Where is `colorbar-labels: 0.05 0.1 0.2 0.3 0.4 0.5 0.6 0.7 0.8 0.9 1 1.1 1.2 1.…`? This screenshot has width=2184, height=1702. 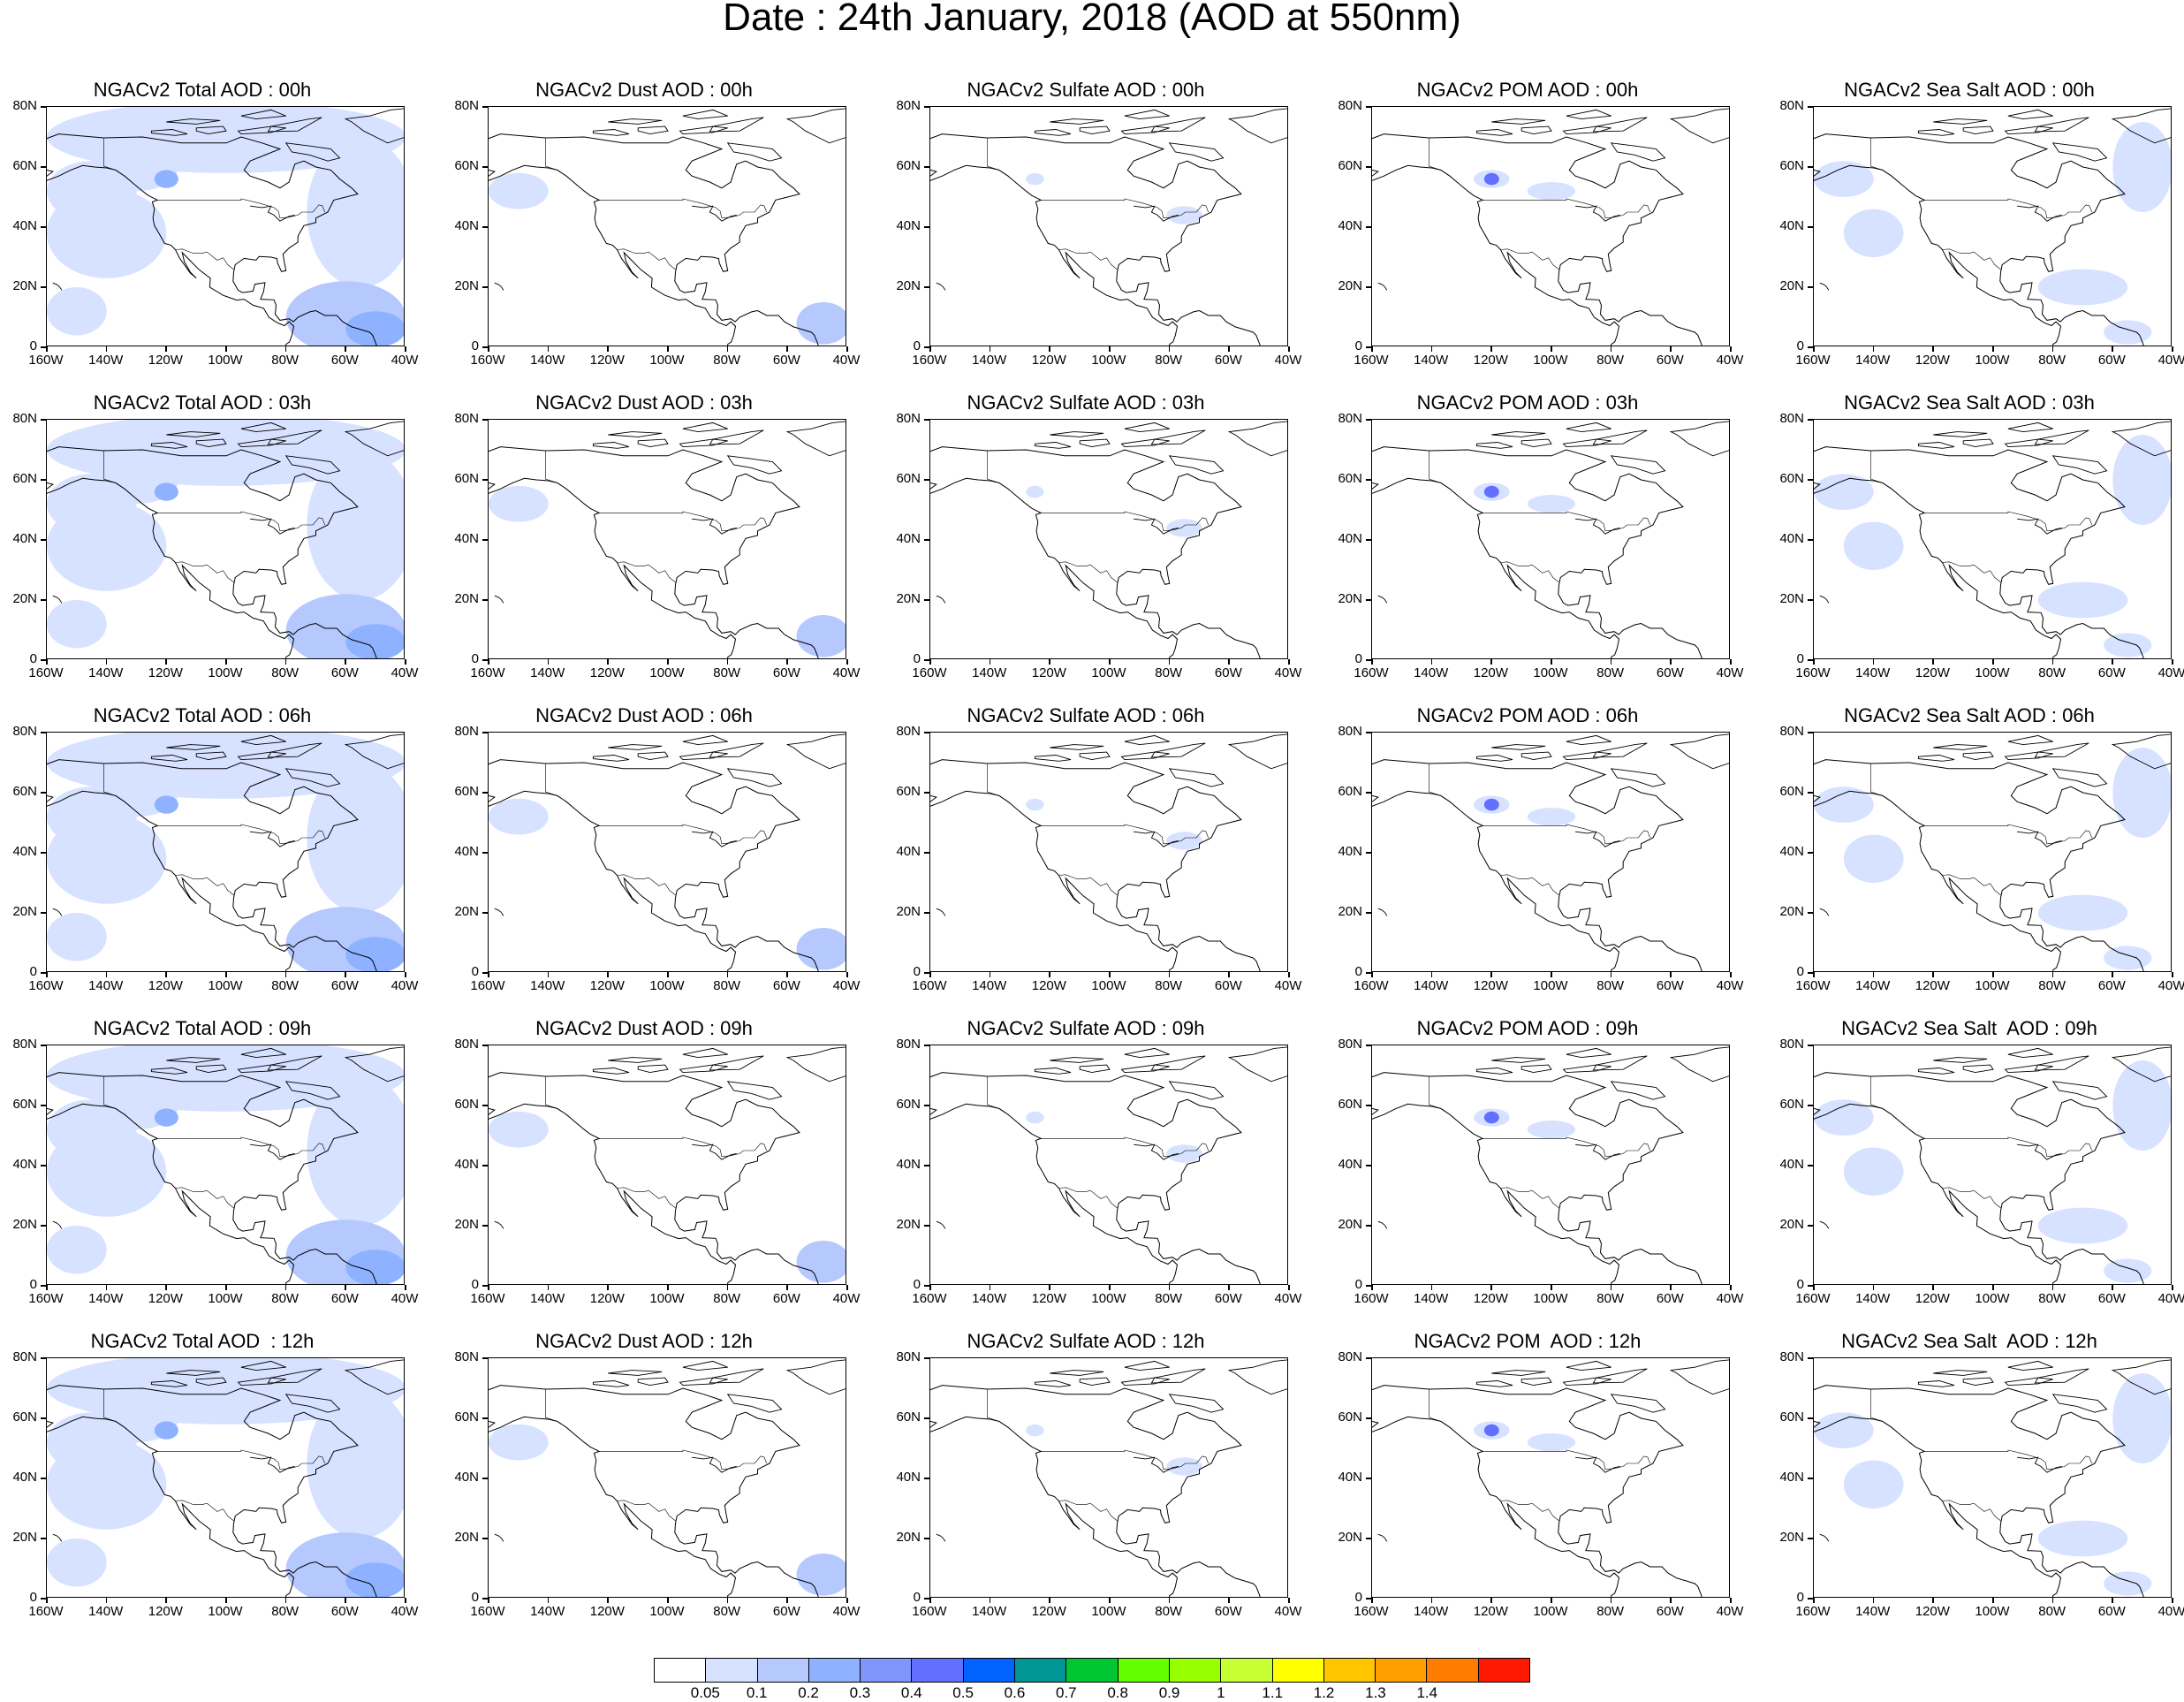
colorbar-labels: 0.05 0.1 0.2 0.3 0.4 0.5 0.6 0.7 0.8 0.9 1 1.1 1.2 1.… is located at coordinates (1092, 1693).